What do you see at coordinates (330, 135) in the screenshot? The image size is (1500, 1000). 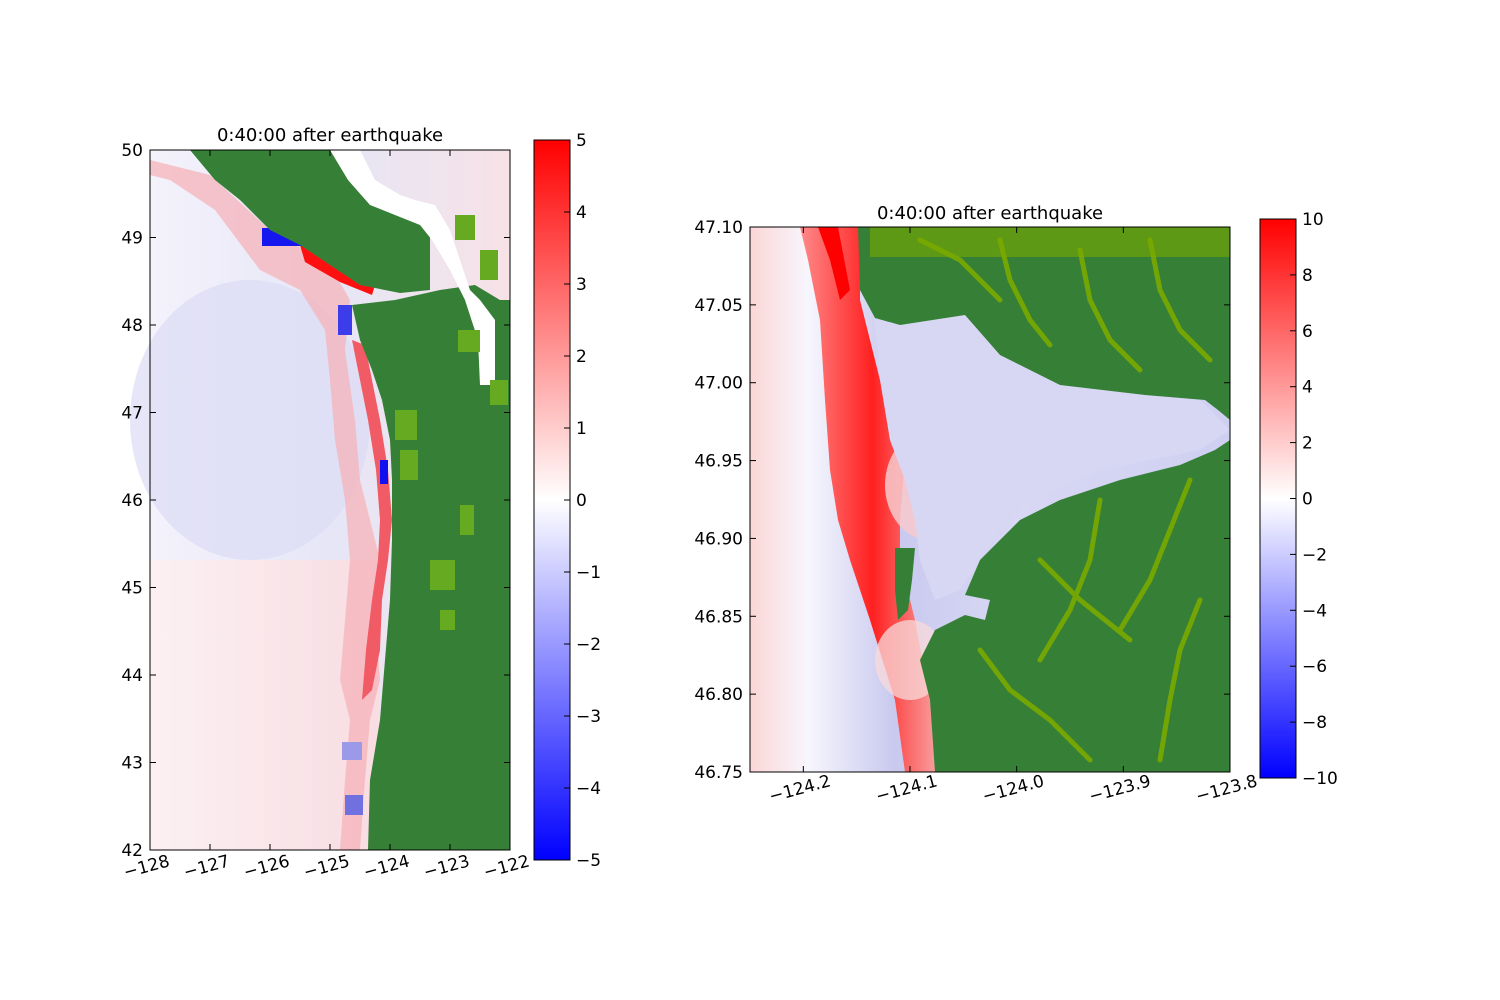 I see `left-chart-title: 0:40:00 after earthquake` at bounding box center [330, 135].